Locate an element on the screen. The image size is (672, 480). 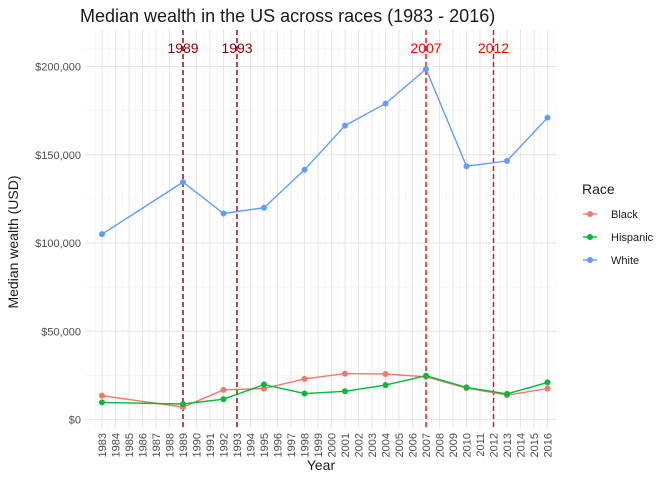
x-tick-label: 1999 is located at coordinates (319, 445).